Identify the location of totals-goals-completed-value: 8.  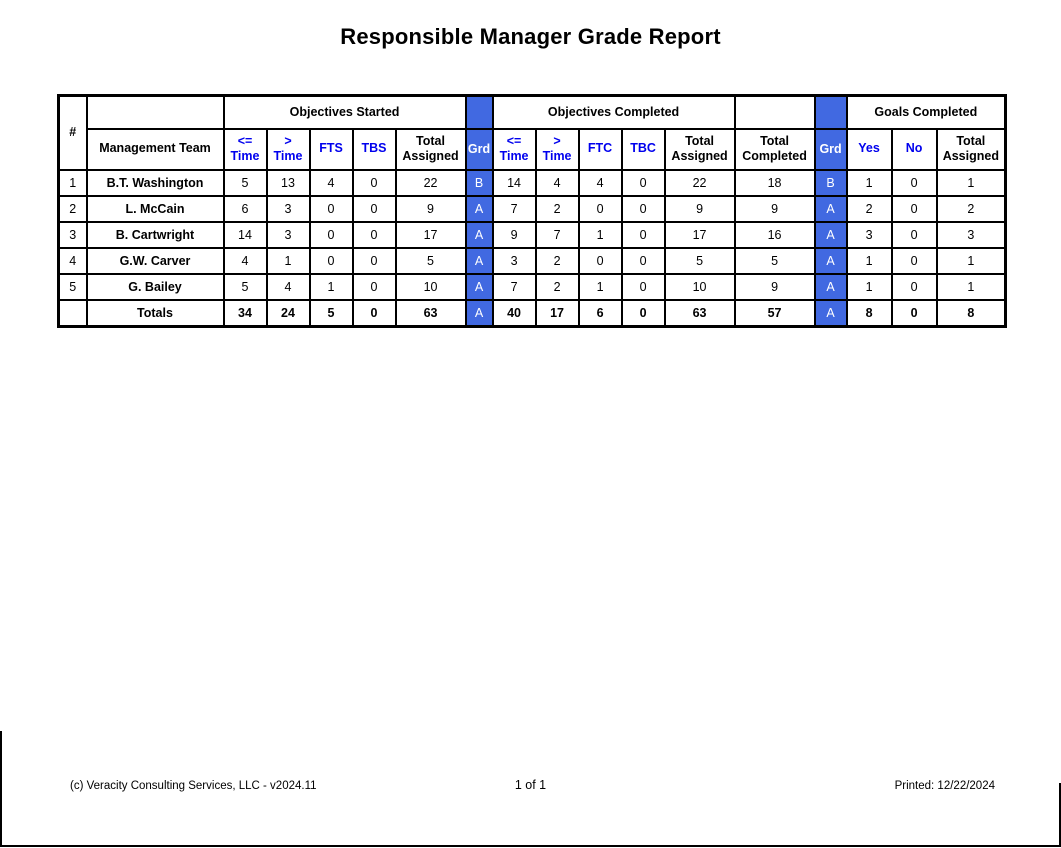
(869, 313).